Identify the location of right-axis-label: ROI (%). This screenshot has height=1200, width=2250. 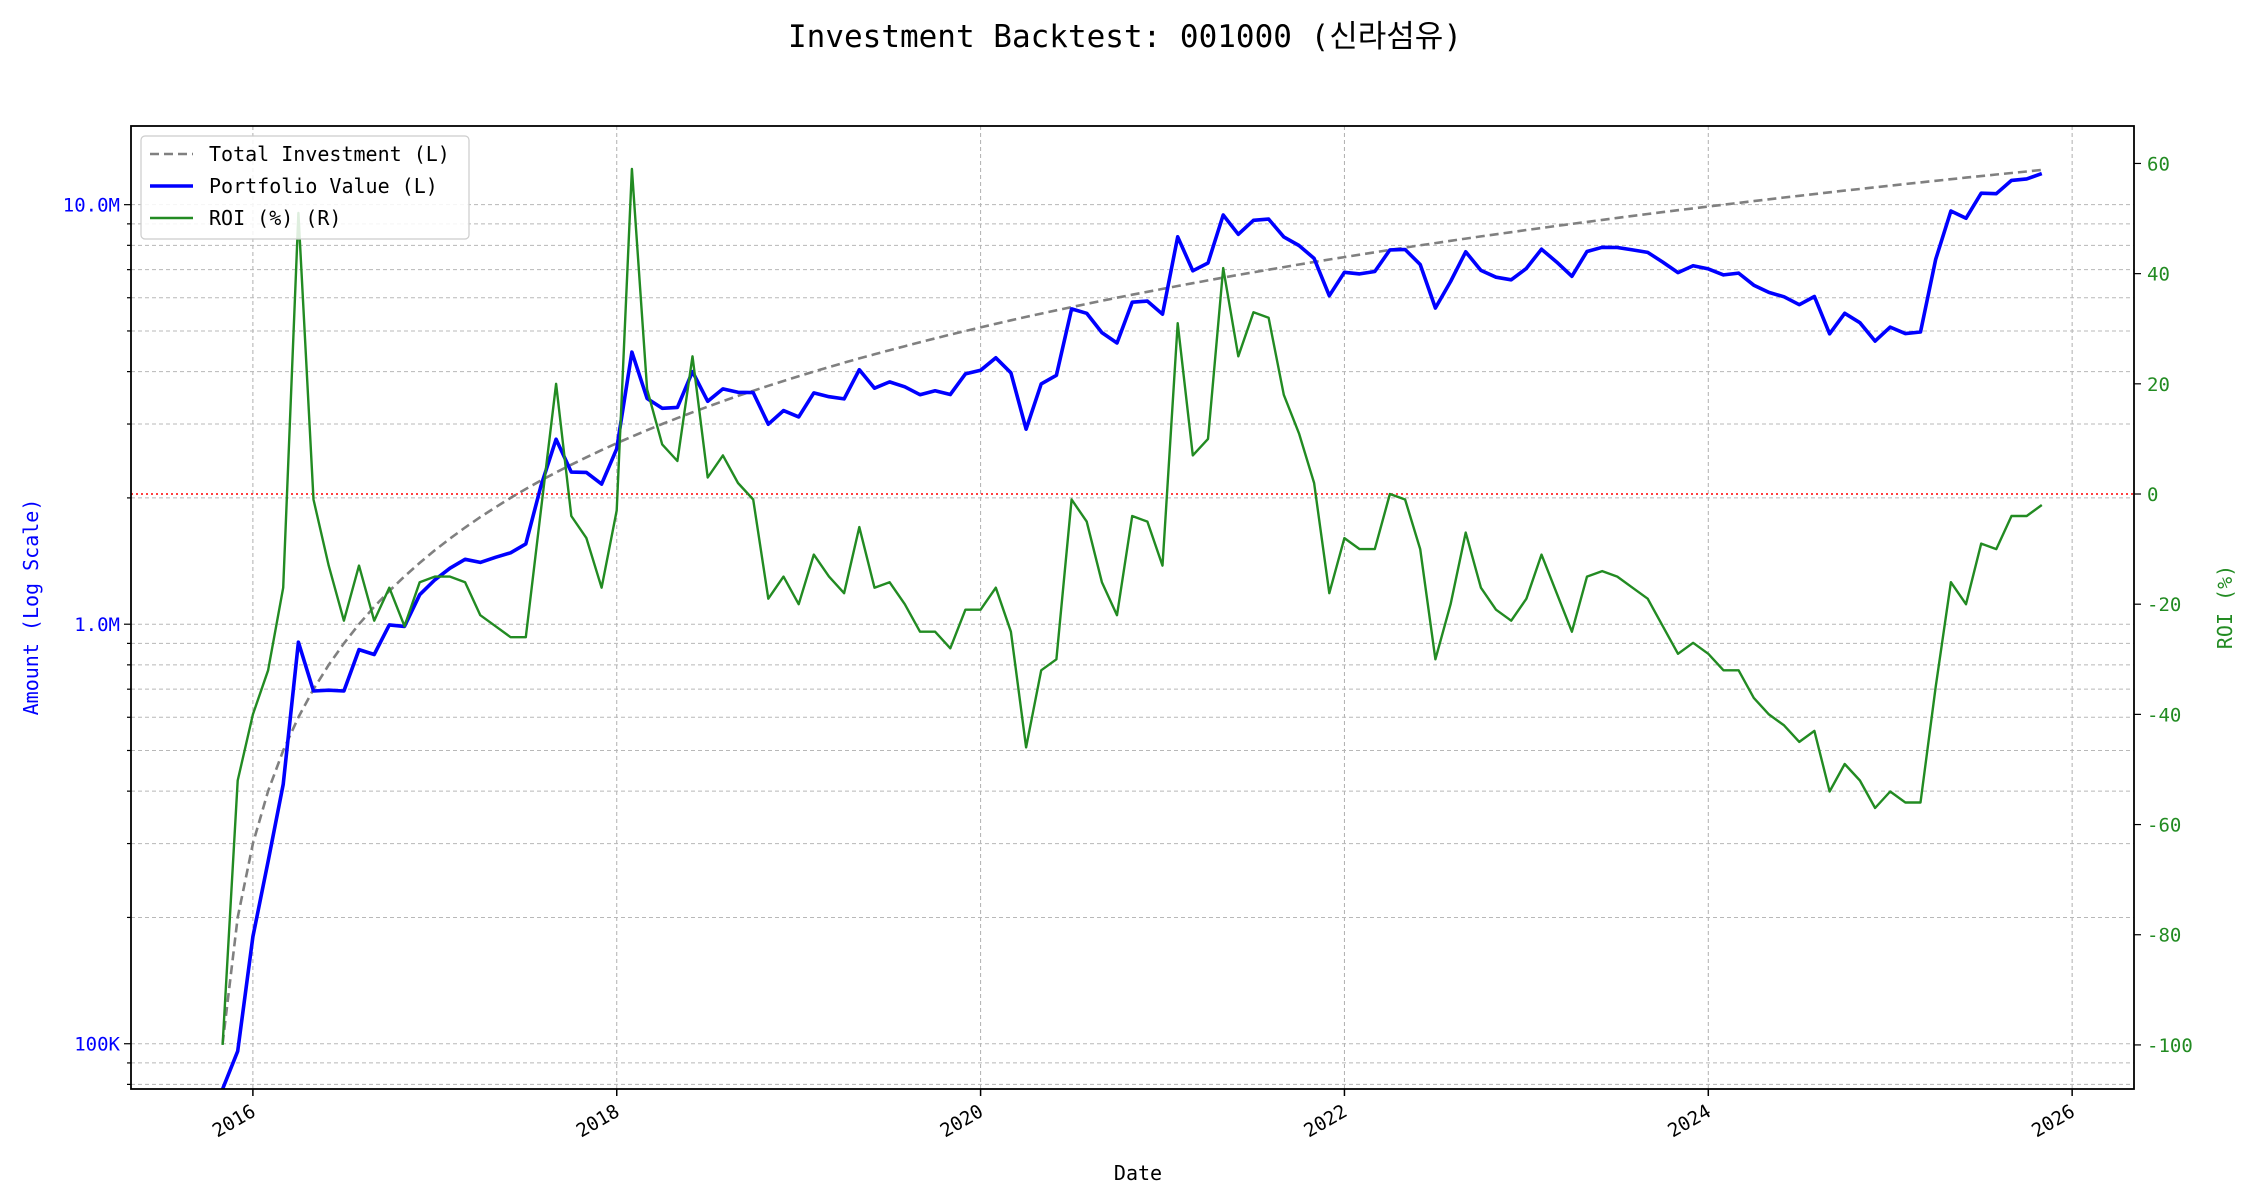
(2225, 607).